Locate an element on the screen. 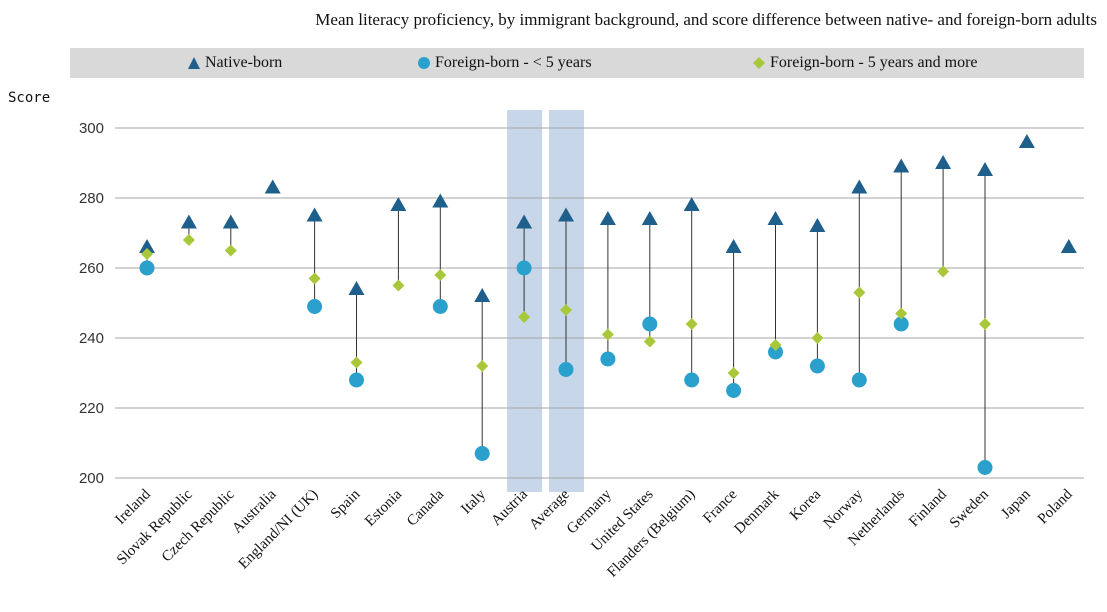 The image size is (1107, 612). x-category-label: Sweden is located at coordinates (969, 508).